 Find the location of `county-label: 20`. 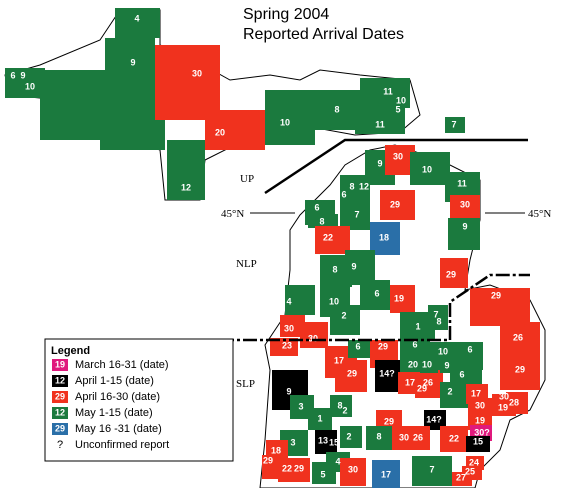

county-label: 20 is located at coordinates (413, 364).